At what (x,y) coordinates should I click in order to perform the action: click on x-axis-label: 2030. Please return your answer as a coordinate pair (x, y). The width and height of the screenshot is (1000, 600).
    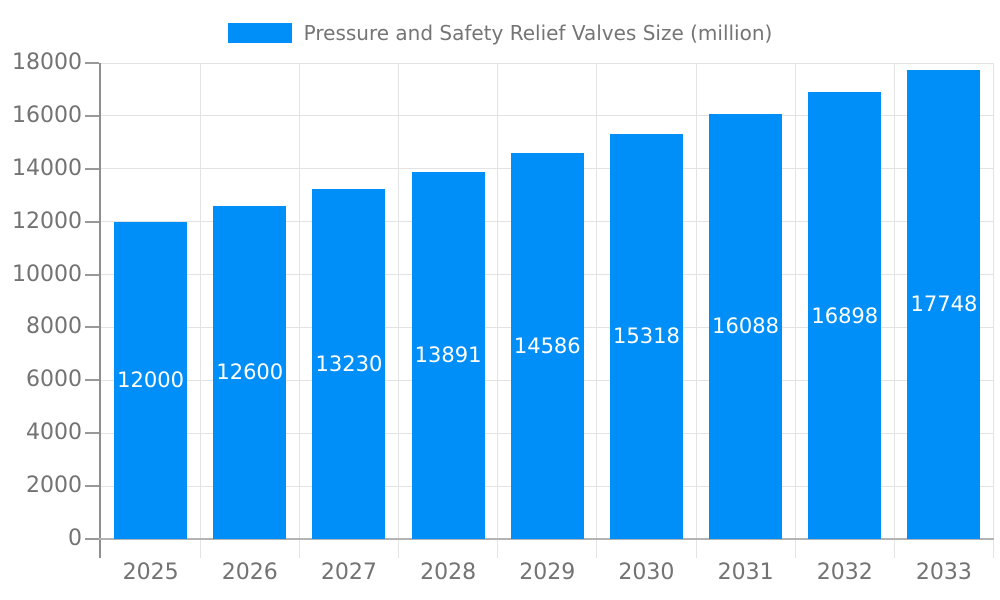
    Looking at the image, I should click on (646, 572).